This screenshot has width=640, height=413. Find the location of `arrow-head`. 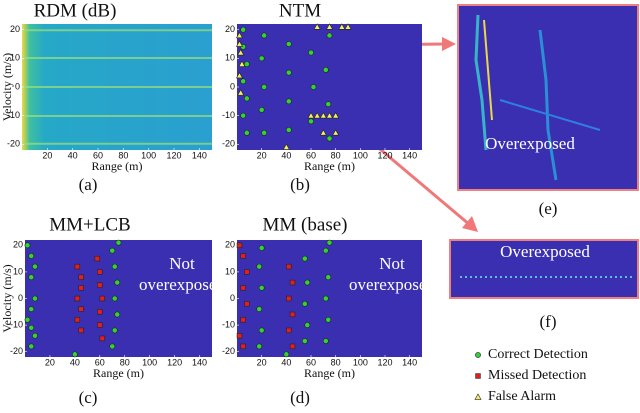

arrow-head is located at coordinates (449, 44).